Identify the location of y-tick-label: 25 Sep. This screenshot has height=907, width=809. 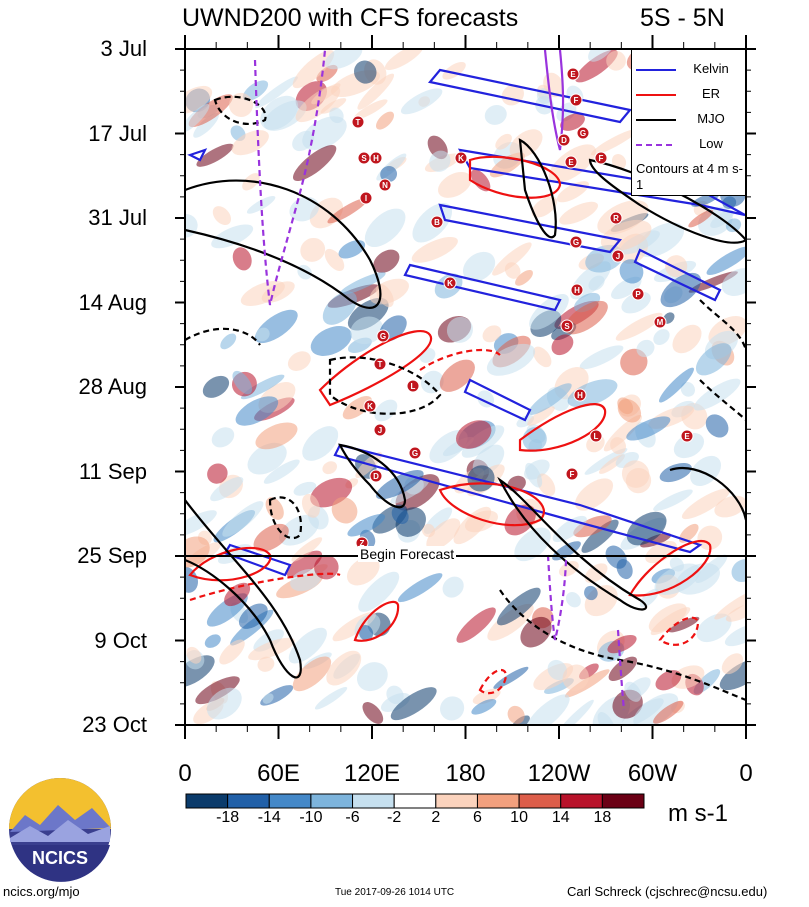
(112, 555).